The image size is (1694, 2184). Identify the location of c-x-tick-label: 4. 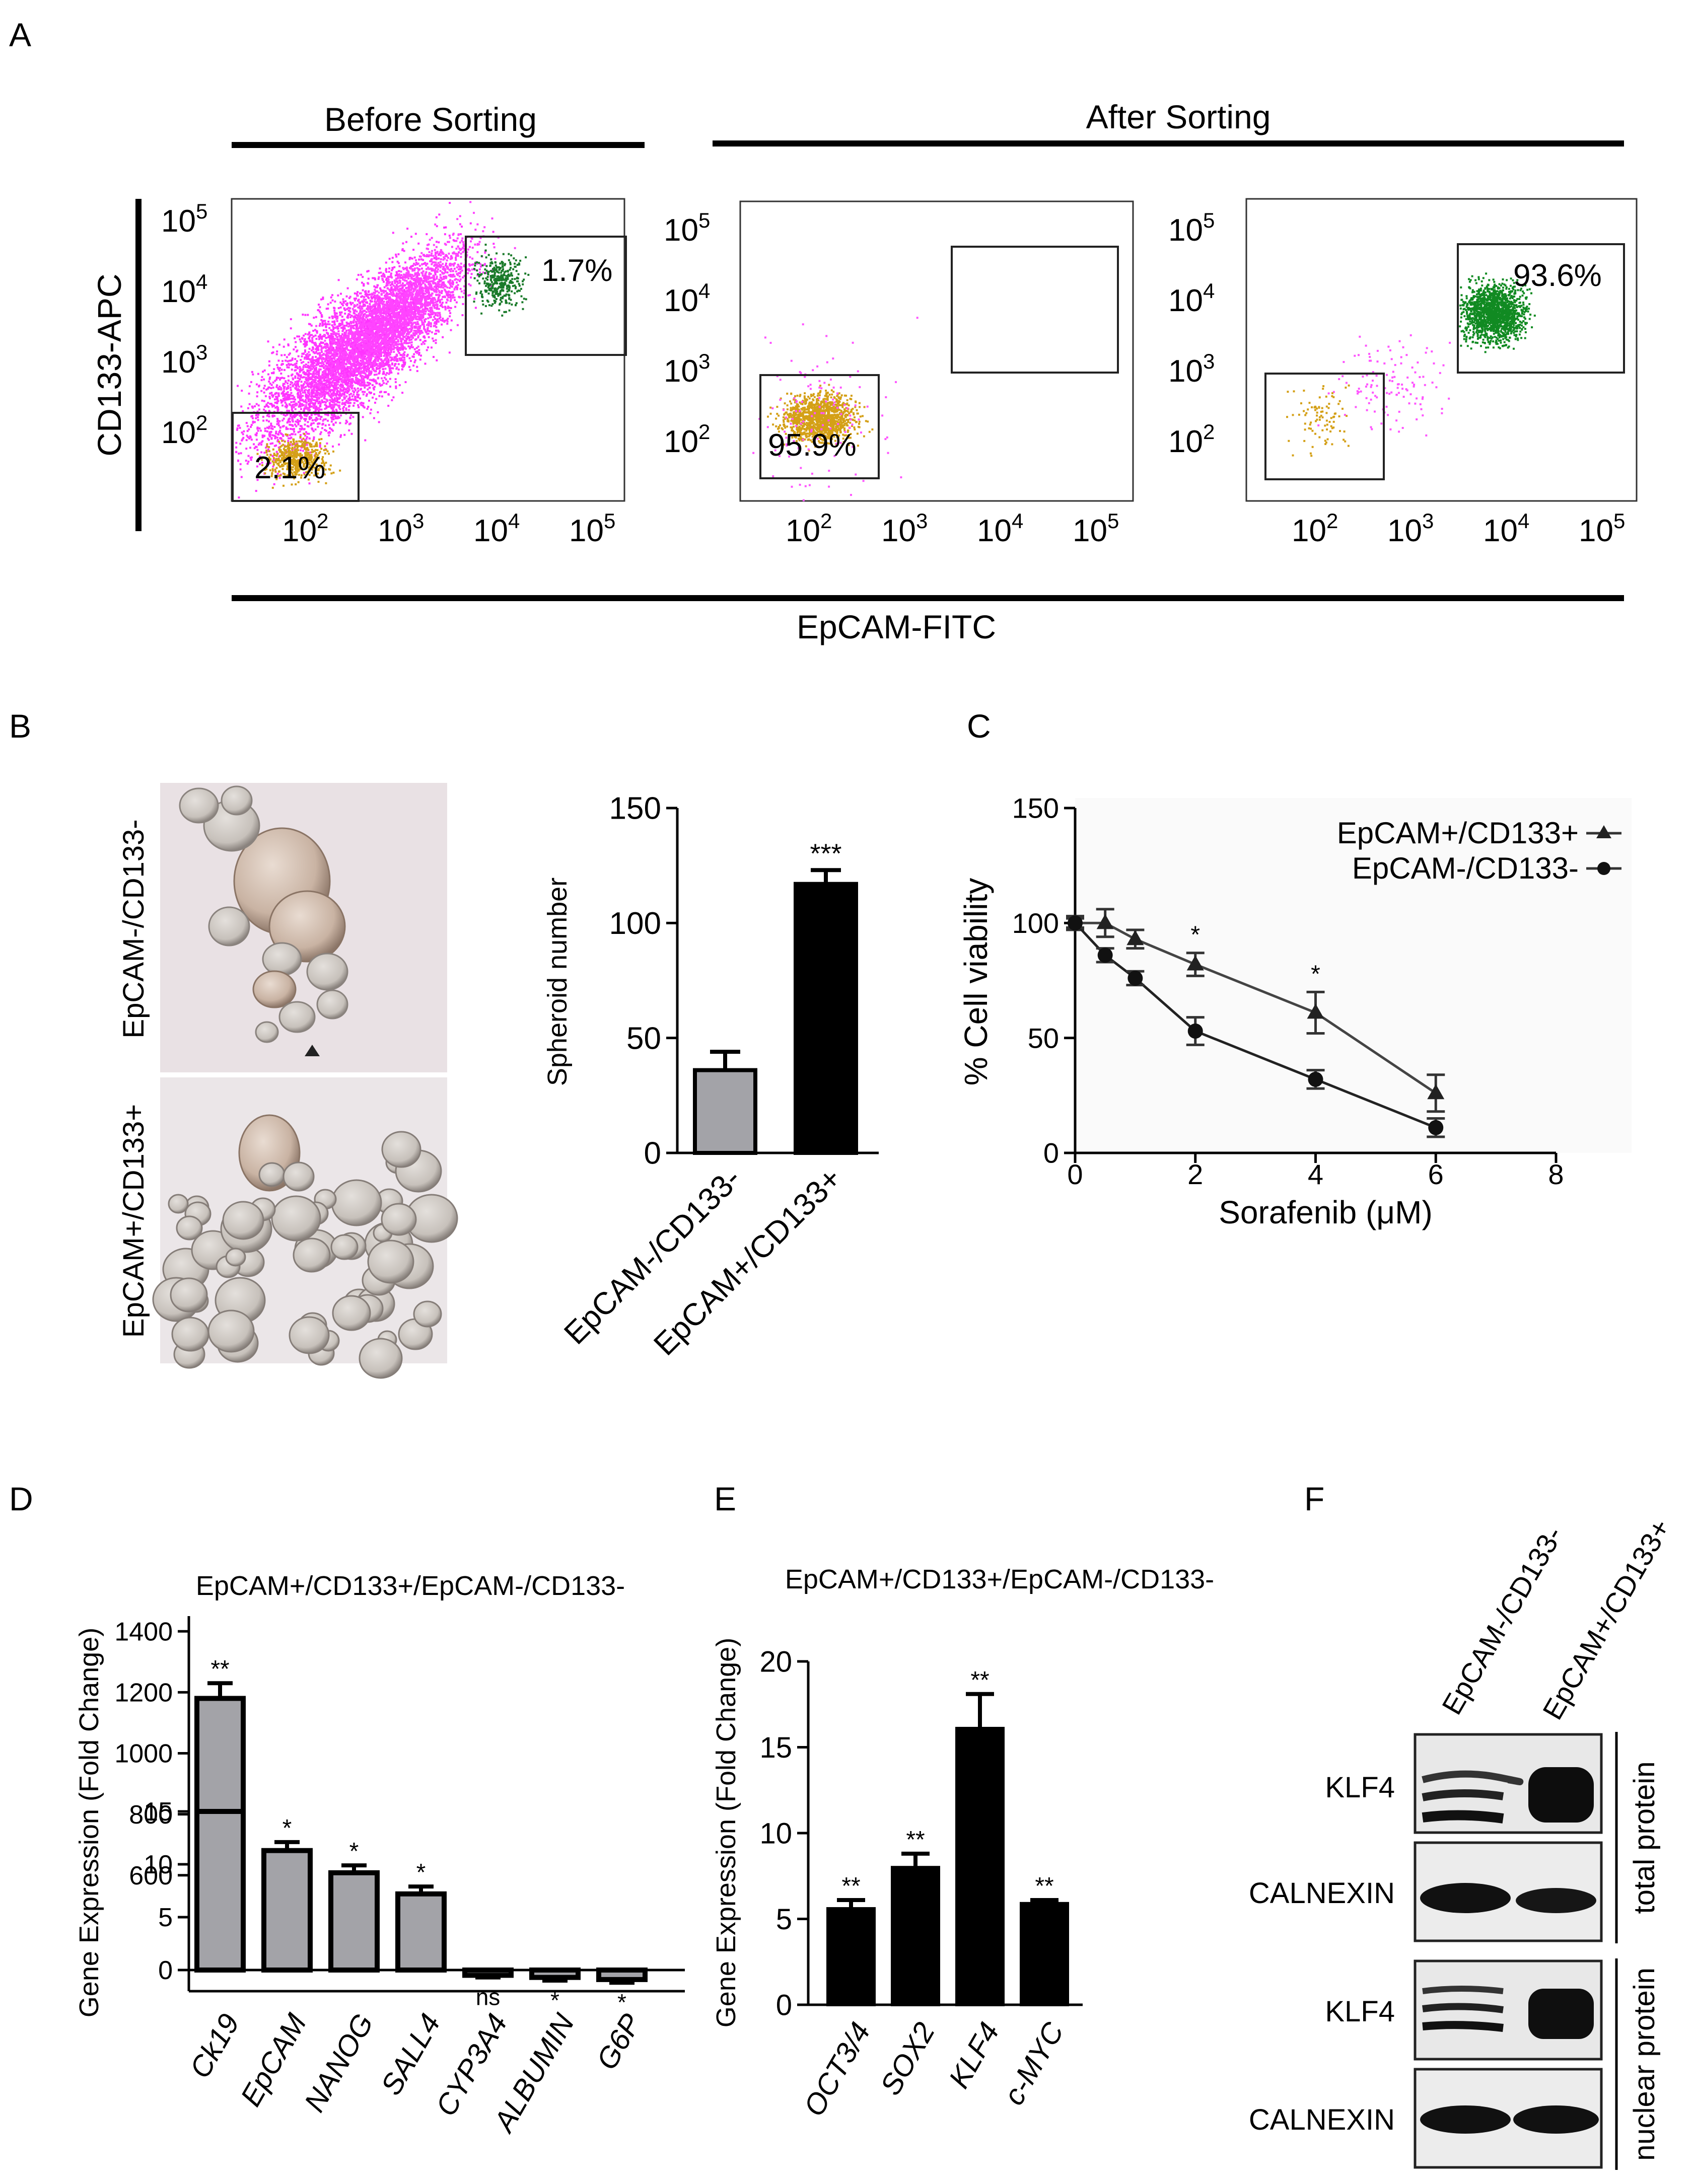
(1316, 1174).